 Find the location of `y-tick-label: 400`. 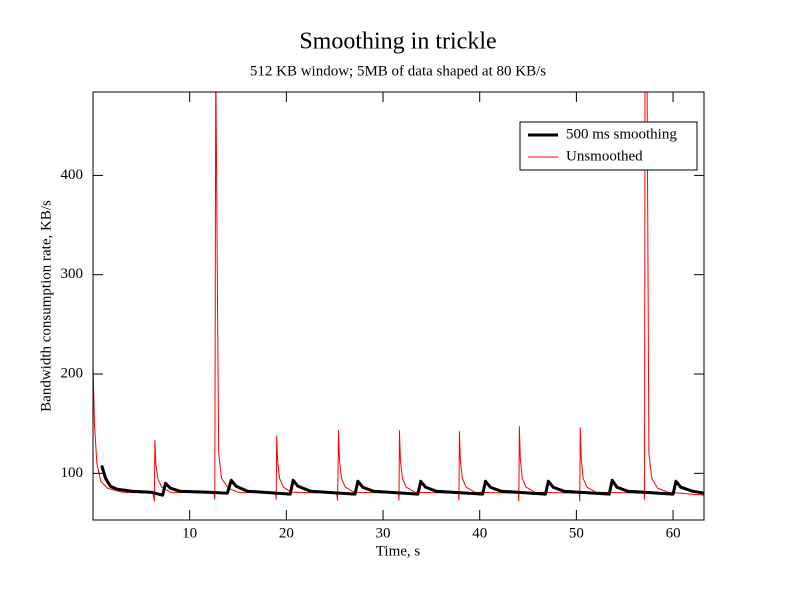

y-tick-label: 400 is located at coordinates (72, 175).